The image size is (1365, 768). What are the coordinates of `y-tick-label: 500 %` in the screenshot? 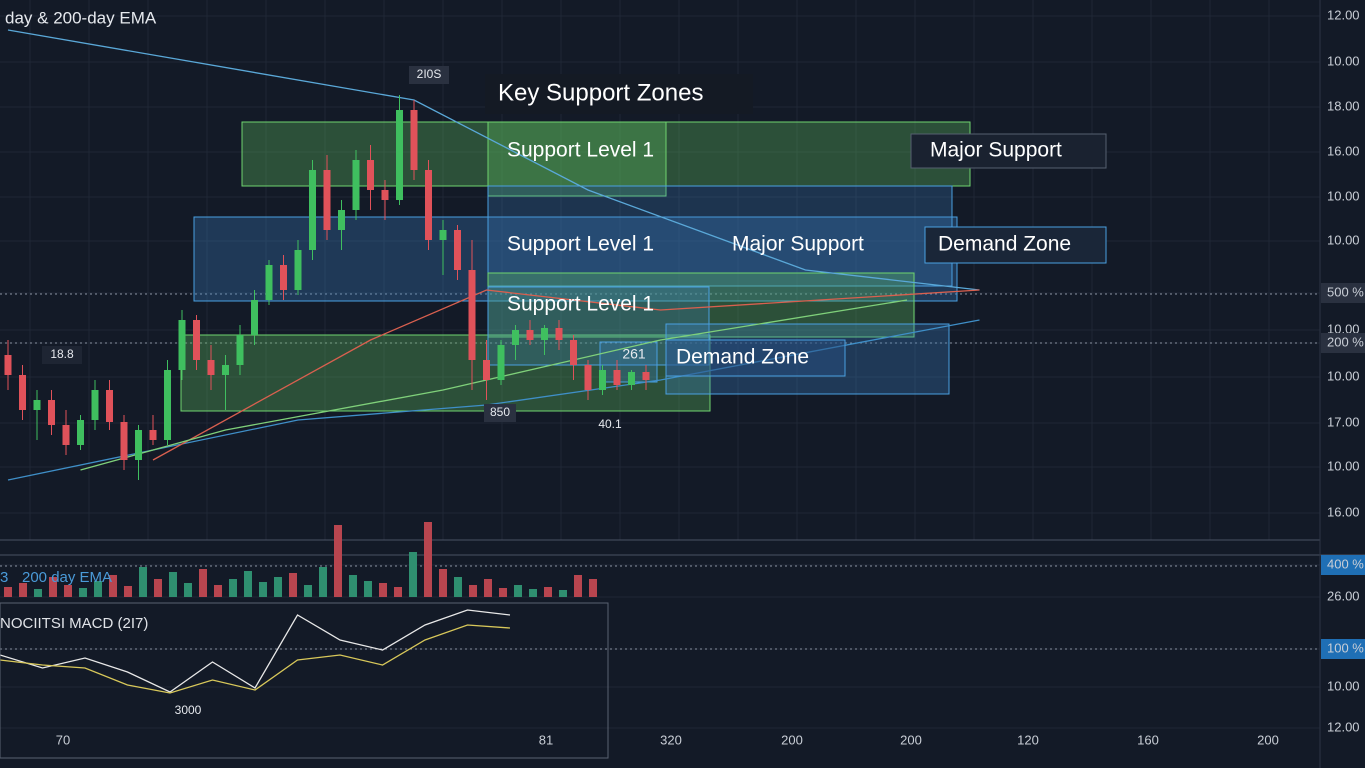 It's located at (1345, 291).